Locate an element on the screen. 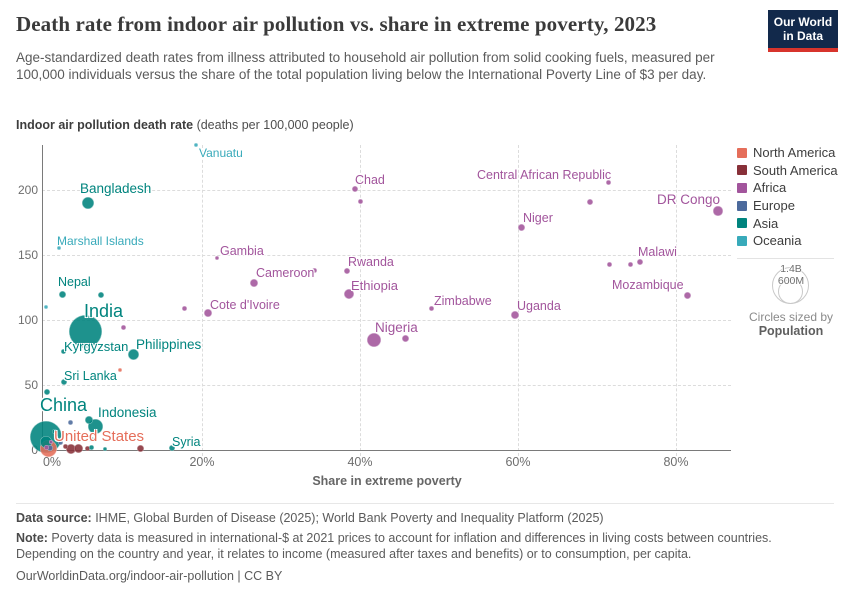 This screenshot has width=850, height=600. label-ethiopia: Ethiopia is located at coordinates (374, 285).